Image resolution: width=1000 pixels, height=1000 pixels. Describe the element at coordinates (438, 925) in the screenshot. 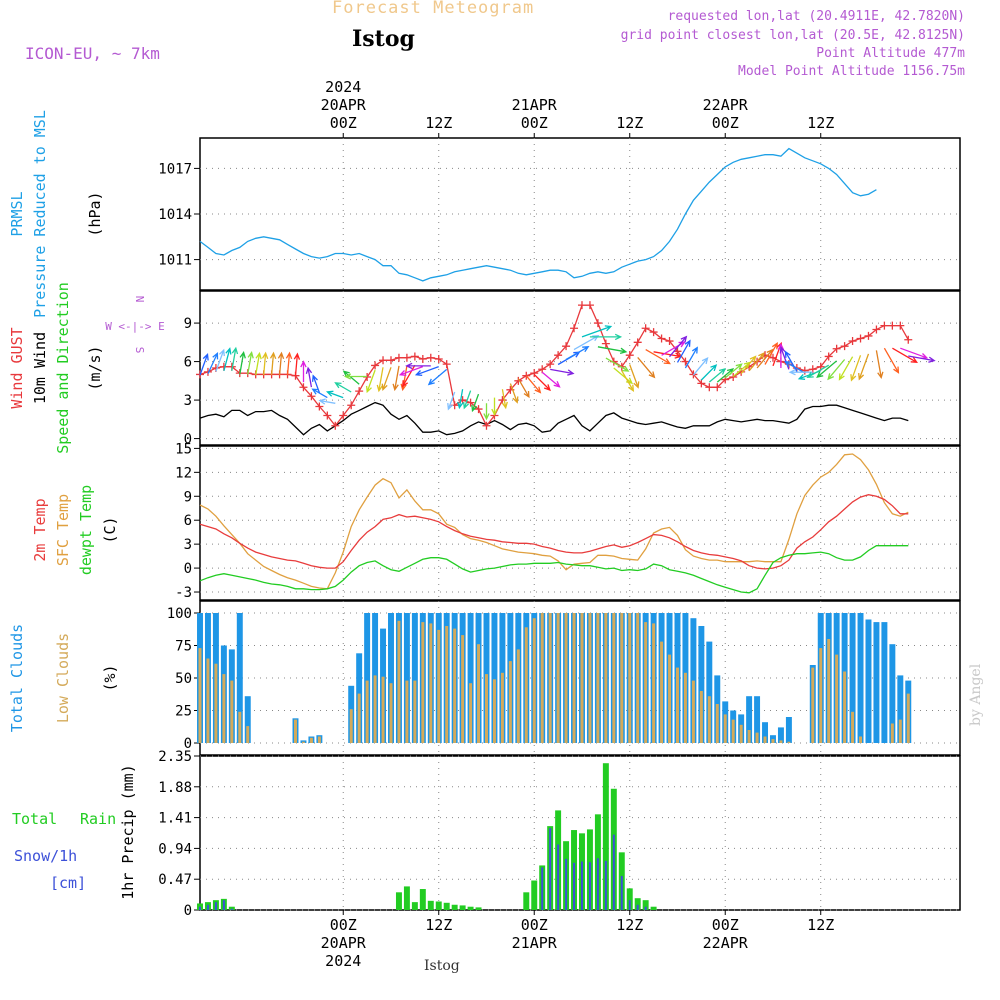

I see `time-axis-bottom-label: 12Z` at that location.